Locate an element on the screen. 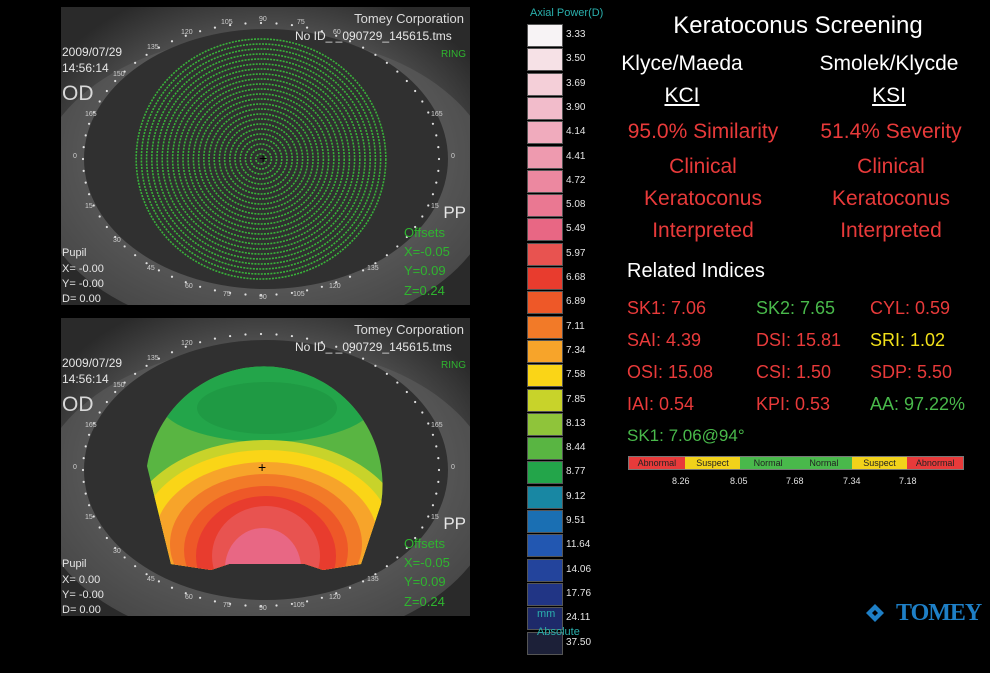  index-cyl: CYL: 0.59 is located at coordinates (910, 308).